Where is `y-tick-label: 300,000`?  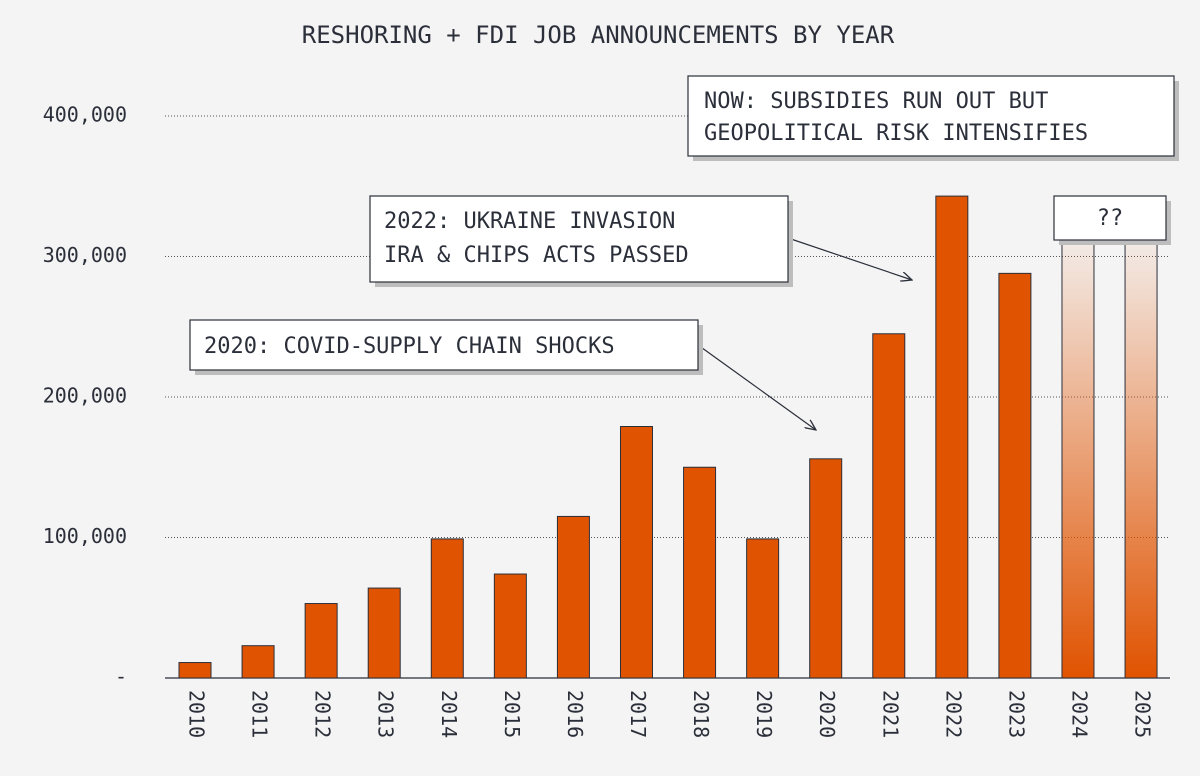
y-tick-label: 300,000 is located at coordinates (85, 255).